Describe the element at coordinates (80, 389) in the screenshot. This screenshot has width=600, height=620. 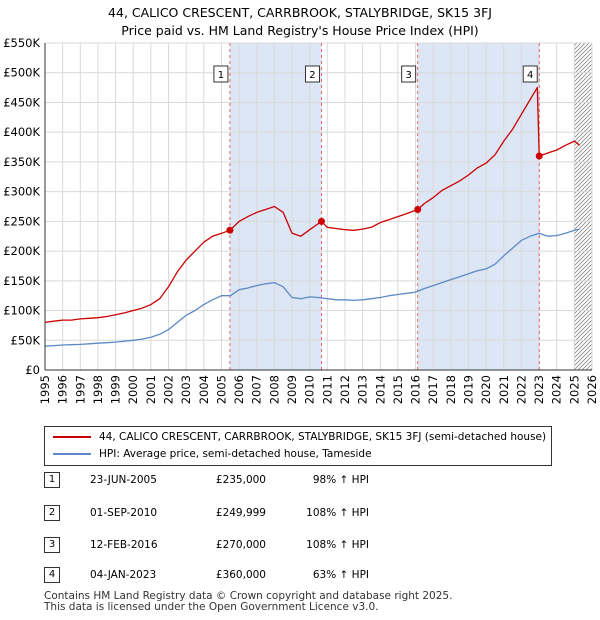
I see `x-tick-label: 1997` at that location.